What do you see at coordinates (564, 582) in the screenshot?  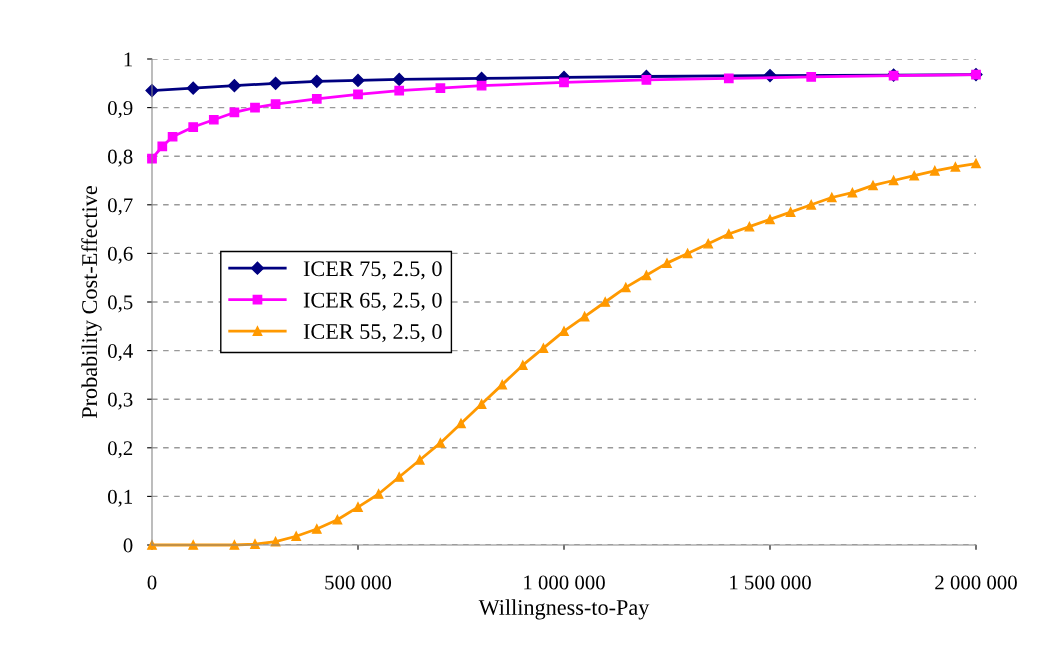 I see `x-tick-label: 1 000 000` at bounding box center [564, 582].